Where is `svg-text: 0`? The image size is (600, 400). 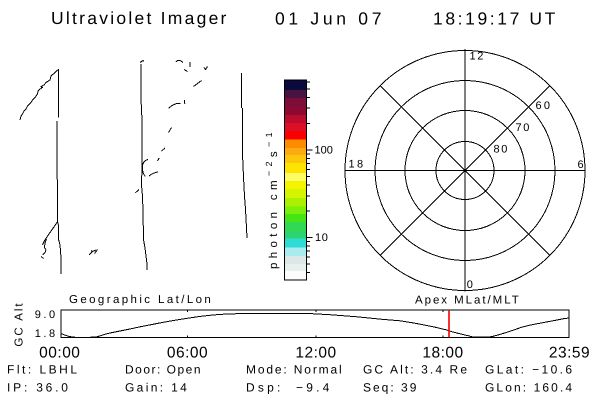 svg-text: 0 is located at coordinates (471, 285).